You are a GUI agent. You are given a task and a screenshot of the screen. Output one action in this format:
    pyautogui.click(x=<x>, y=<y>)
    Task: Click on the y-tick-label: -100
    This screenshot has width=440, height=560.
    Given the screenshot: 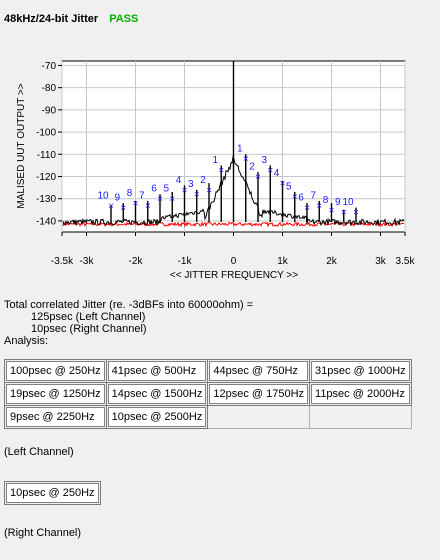 What is the action you would take?
    pyautogui.click(x=46, y=133)
    